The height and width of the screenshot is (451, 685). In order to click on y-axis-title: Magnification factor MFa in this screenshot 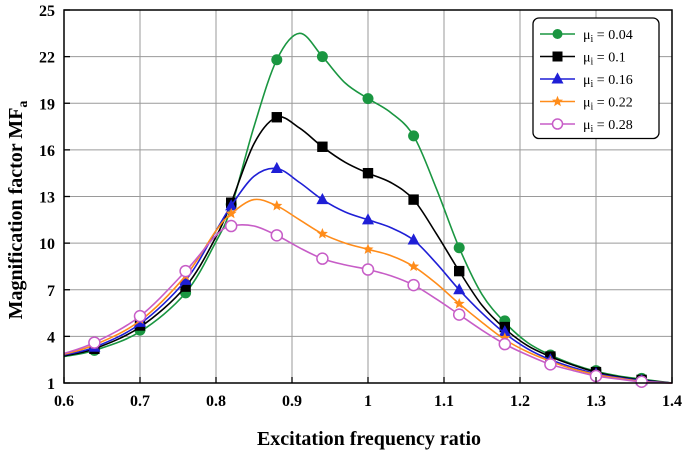, I will do `click(18, 210)`.